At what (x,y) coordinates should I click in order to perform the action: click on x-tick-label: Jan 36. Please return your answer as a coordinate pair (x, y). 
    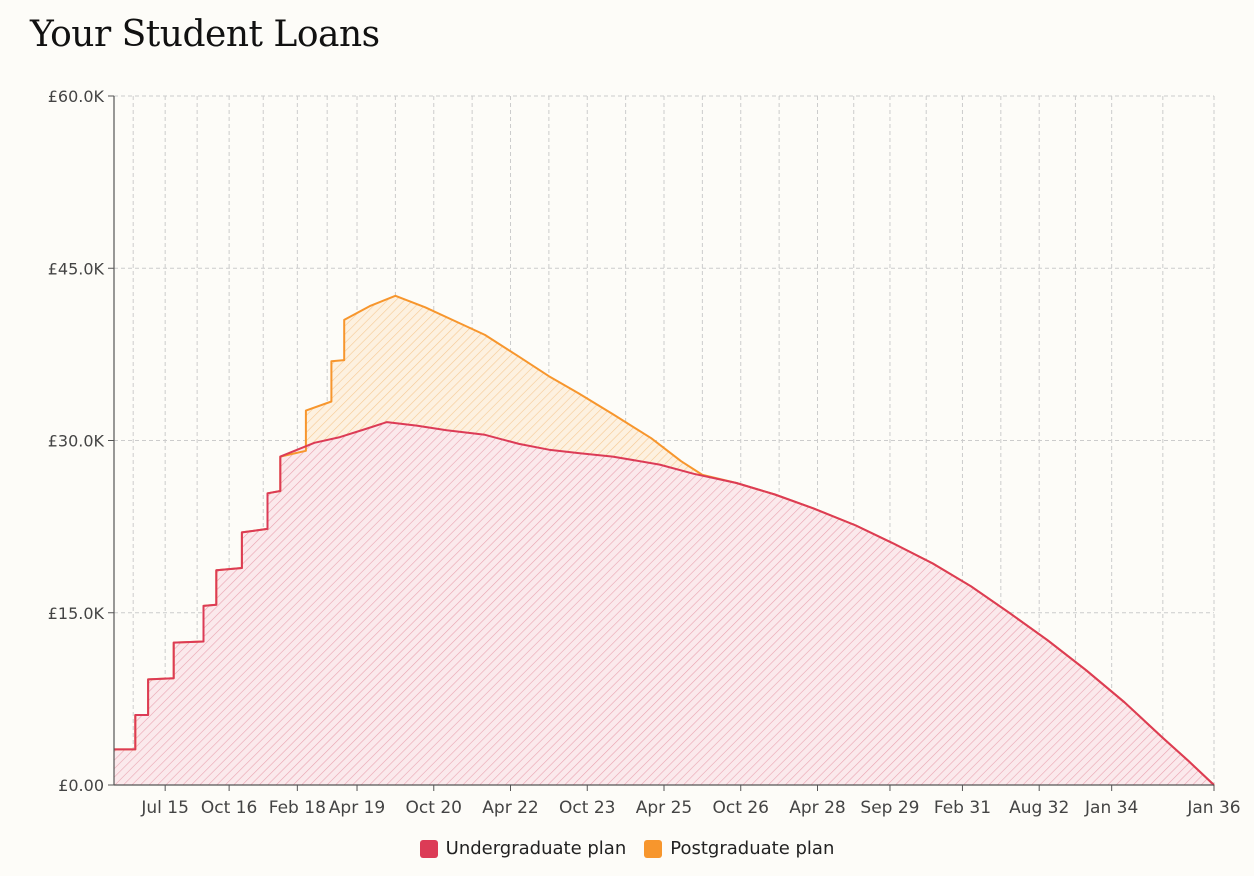
    Looking at the image, I should click on (1213, 808).